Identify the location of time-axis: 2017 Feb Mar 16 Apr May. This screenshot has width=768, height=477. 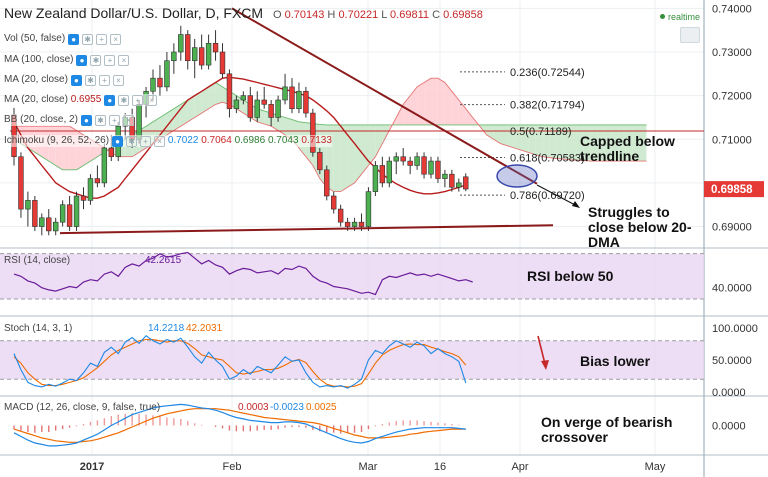
(373, 467).